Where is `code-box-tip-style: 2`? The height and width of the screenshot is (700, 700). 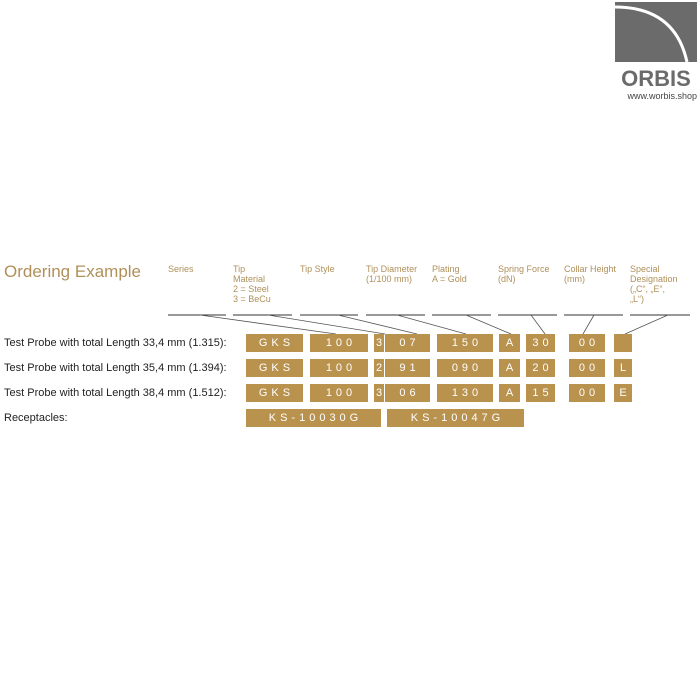 code-box-tip-style: 2 is located at coordinates (379, 368).